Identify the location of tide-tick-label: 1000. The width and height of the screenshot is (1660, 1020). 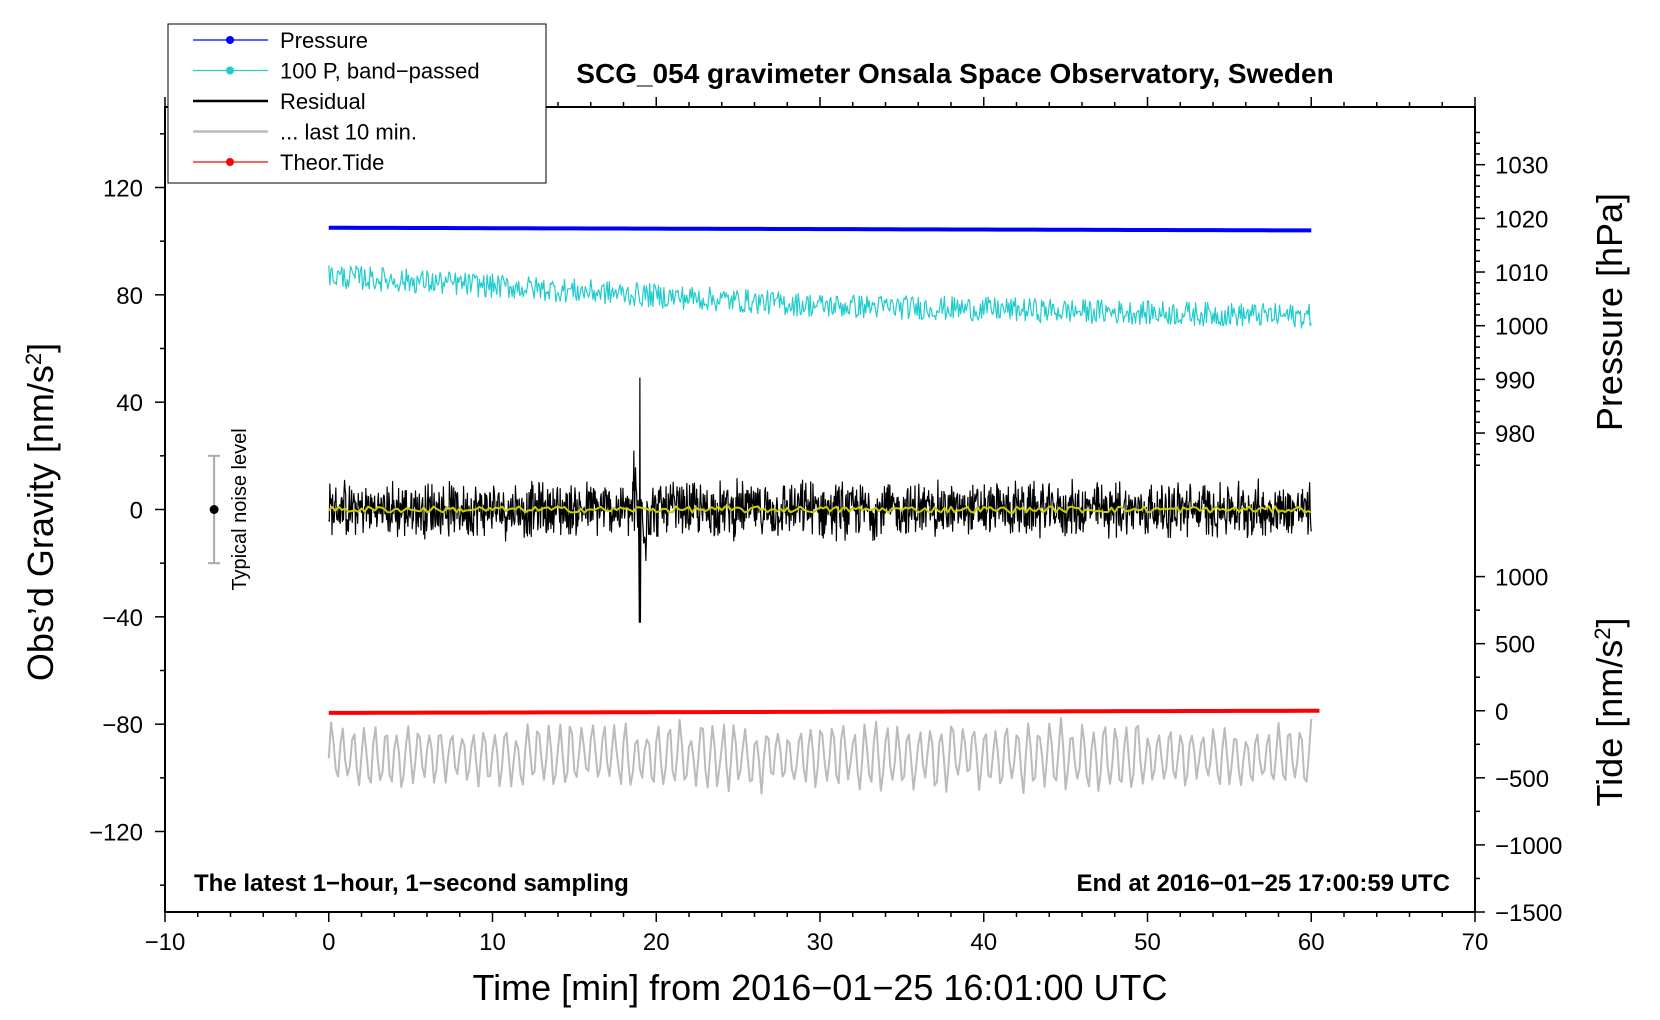
(1521, 578).